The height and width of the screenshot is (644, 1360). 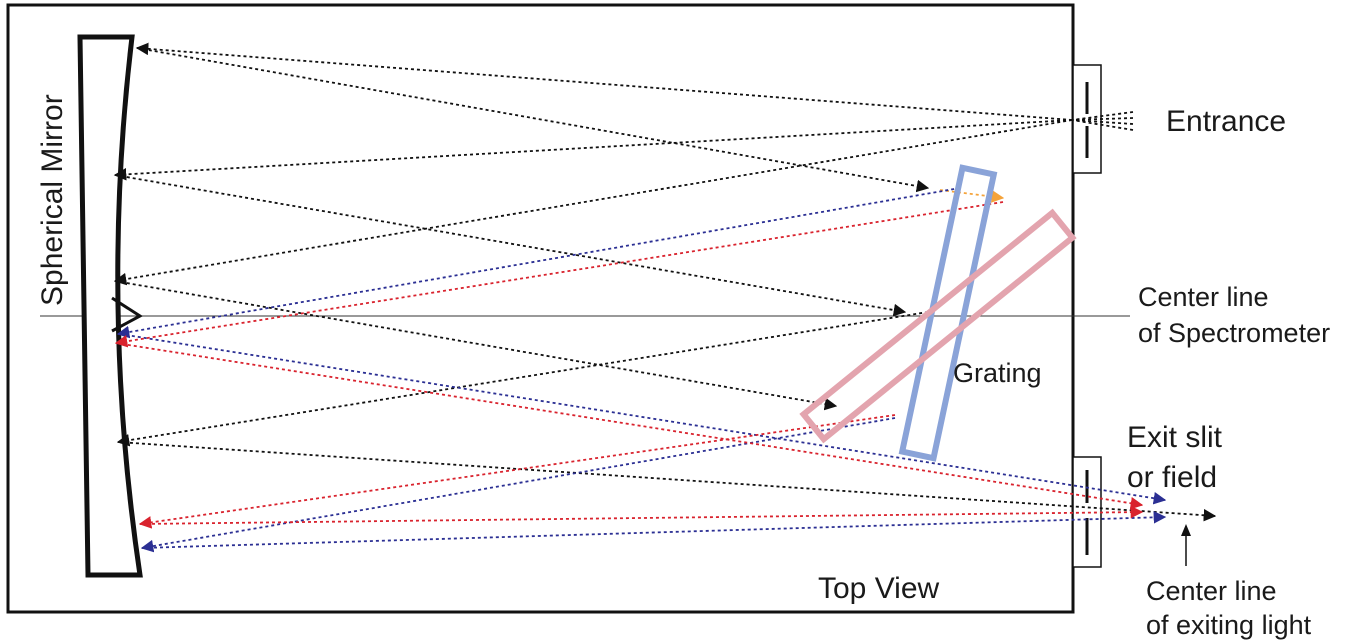 What do you see at coordinates (879, 588) in the screenshot?
I see `label-top-view: Top View` at bounding box center [879, 588].